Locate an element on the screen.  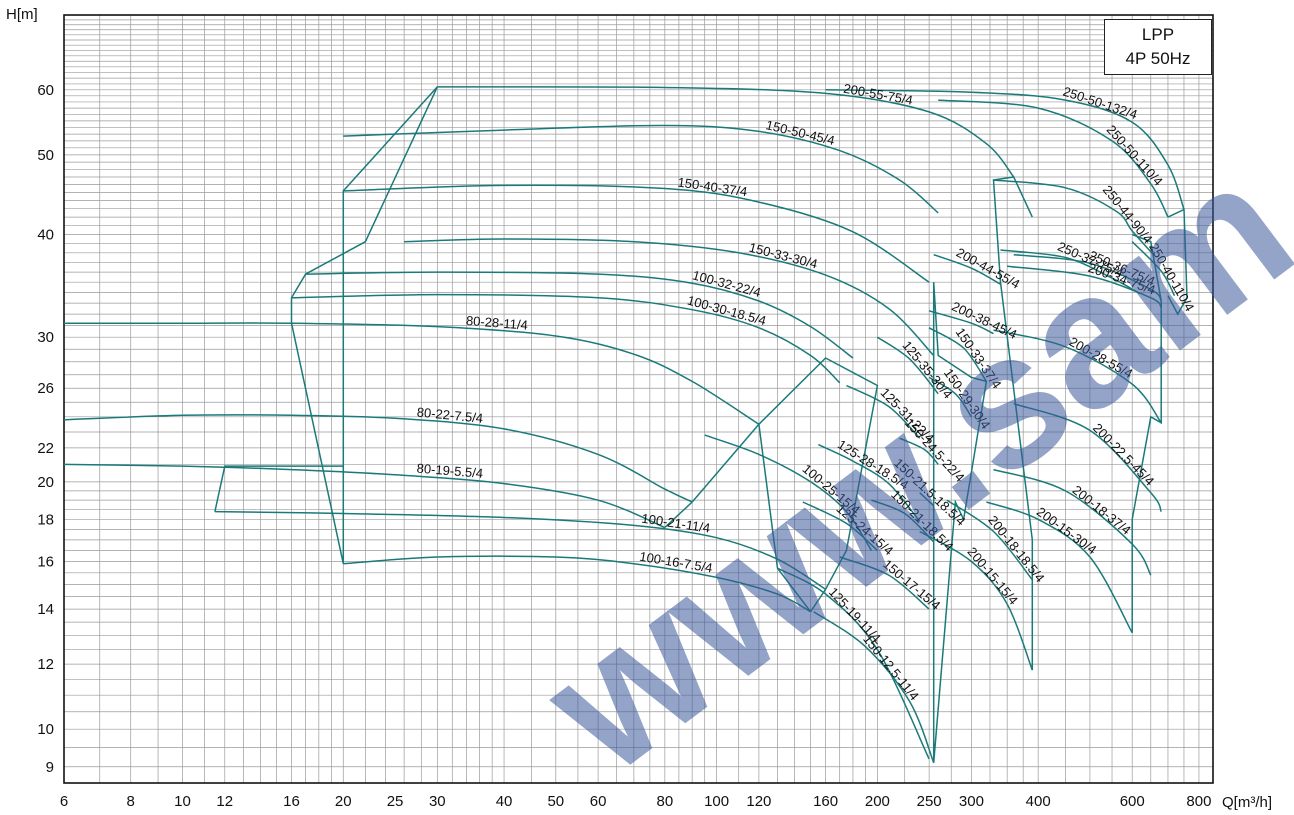
y-axis-label: H[m] is located at coordinates (22, 14).